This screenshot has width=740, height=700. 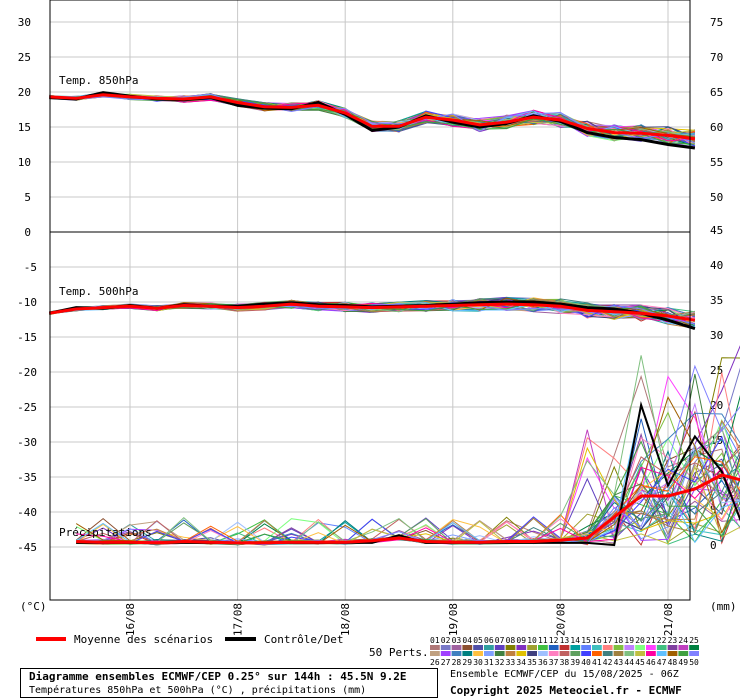 What do you see at coordinates (511, 662) in the screenshot?
I see `pert-number: 33` at bounding box center [511, 662].